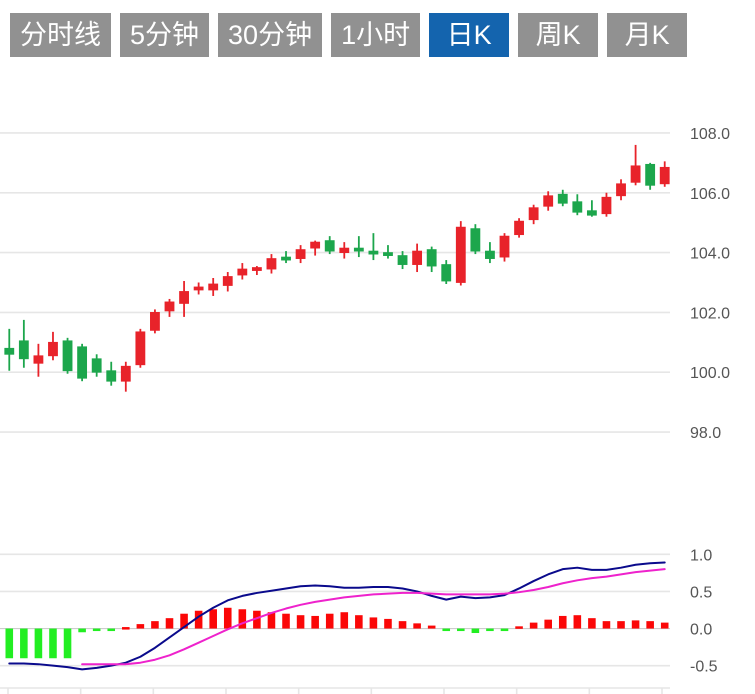 The image size is (755, 694). I want to click on period-tab-3: 1小时, so click(376, 35).